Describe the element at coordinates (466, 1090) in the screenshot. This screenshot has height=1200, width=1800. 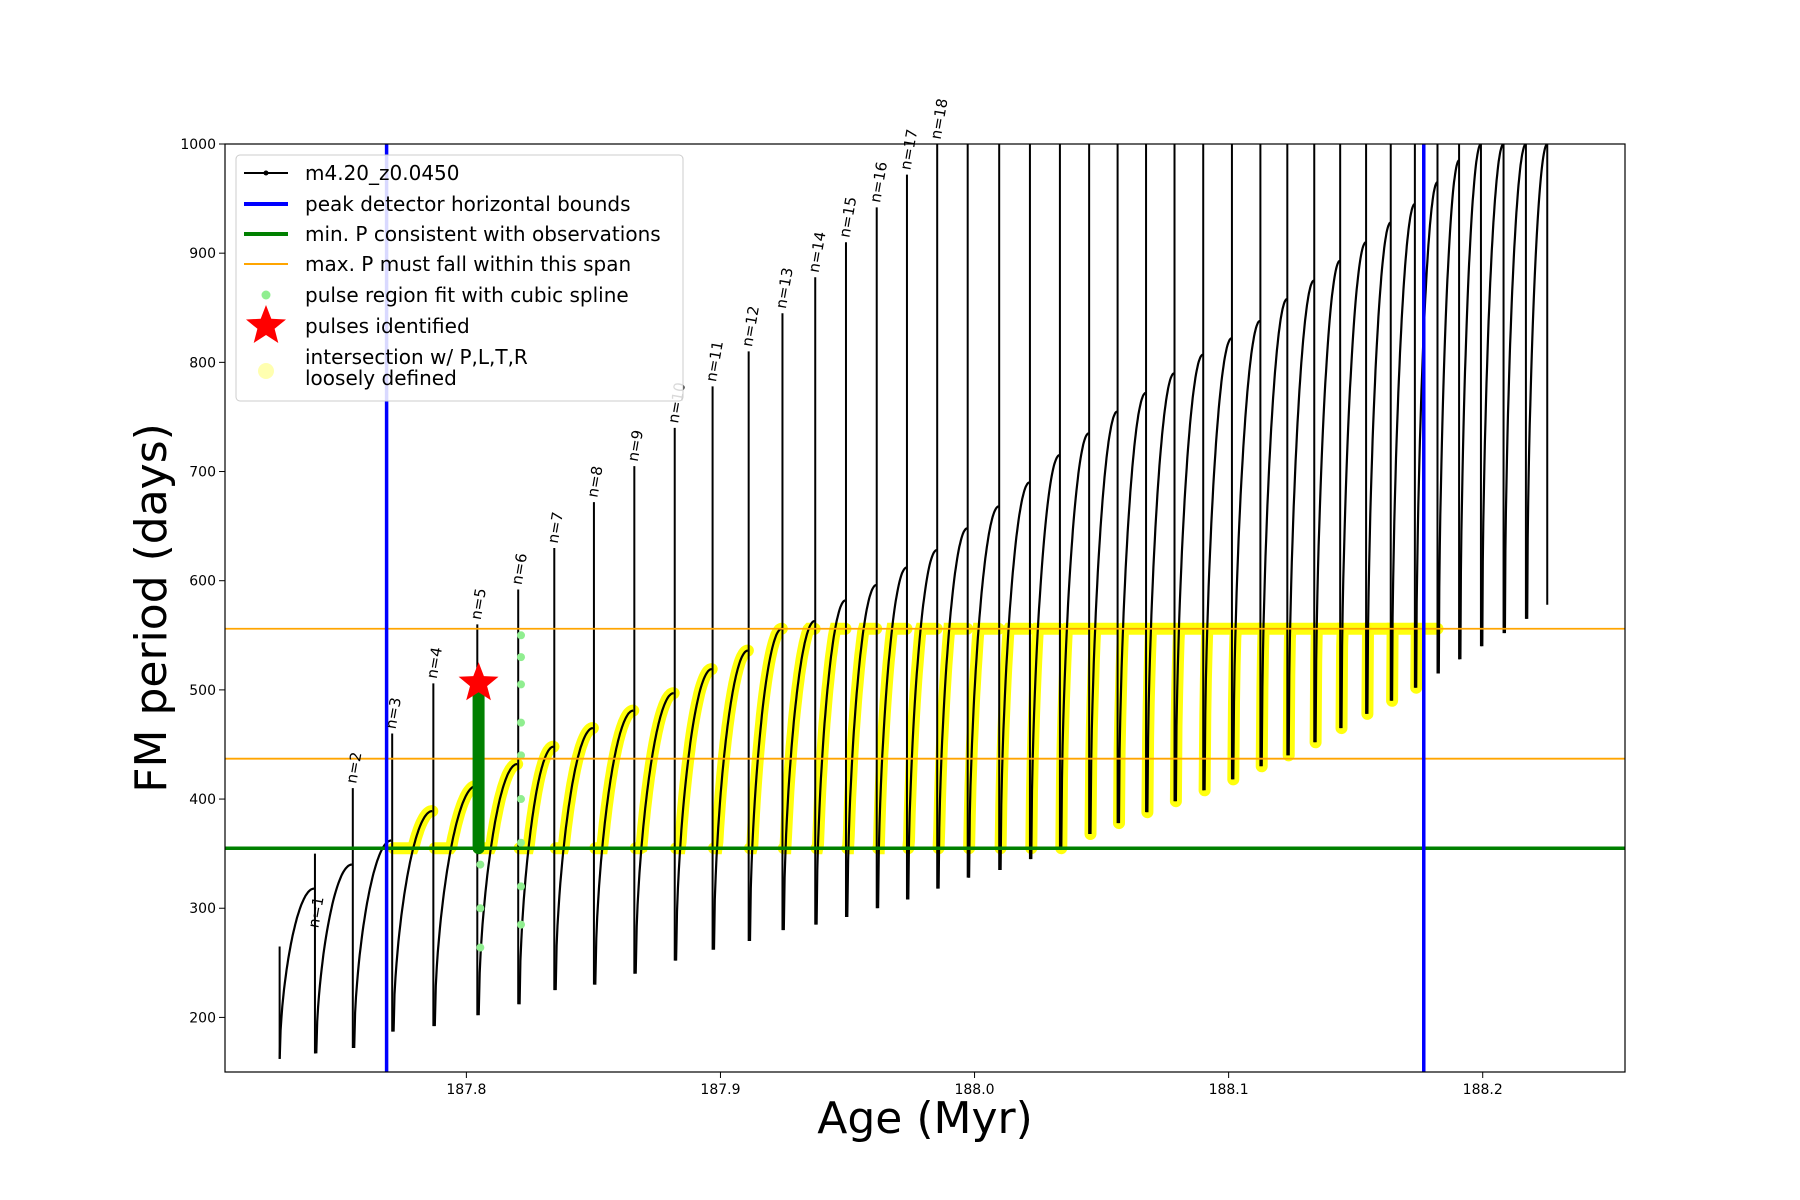
I see `x-tick-label: 187.8` at that location.